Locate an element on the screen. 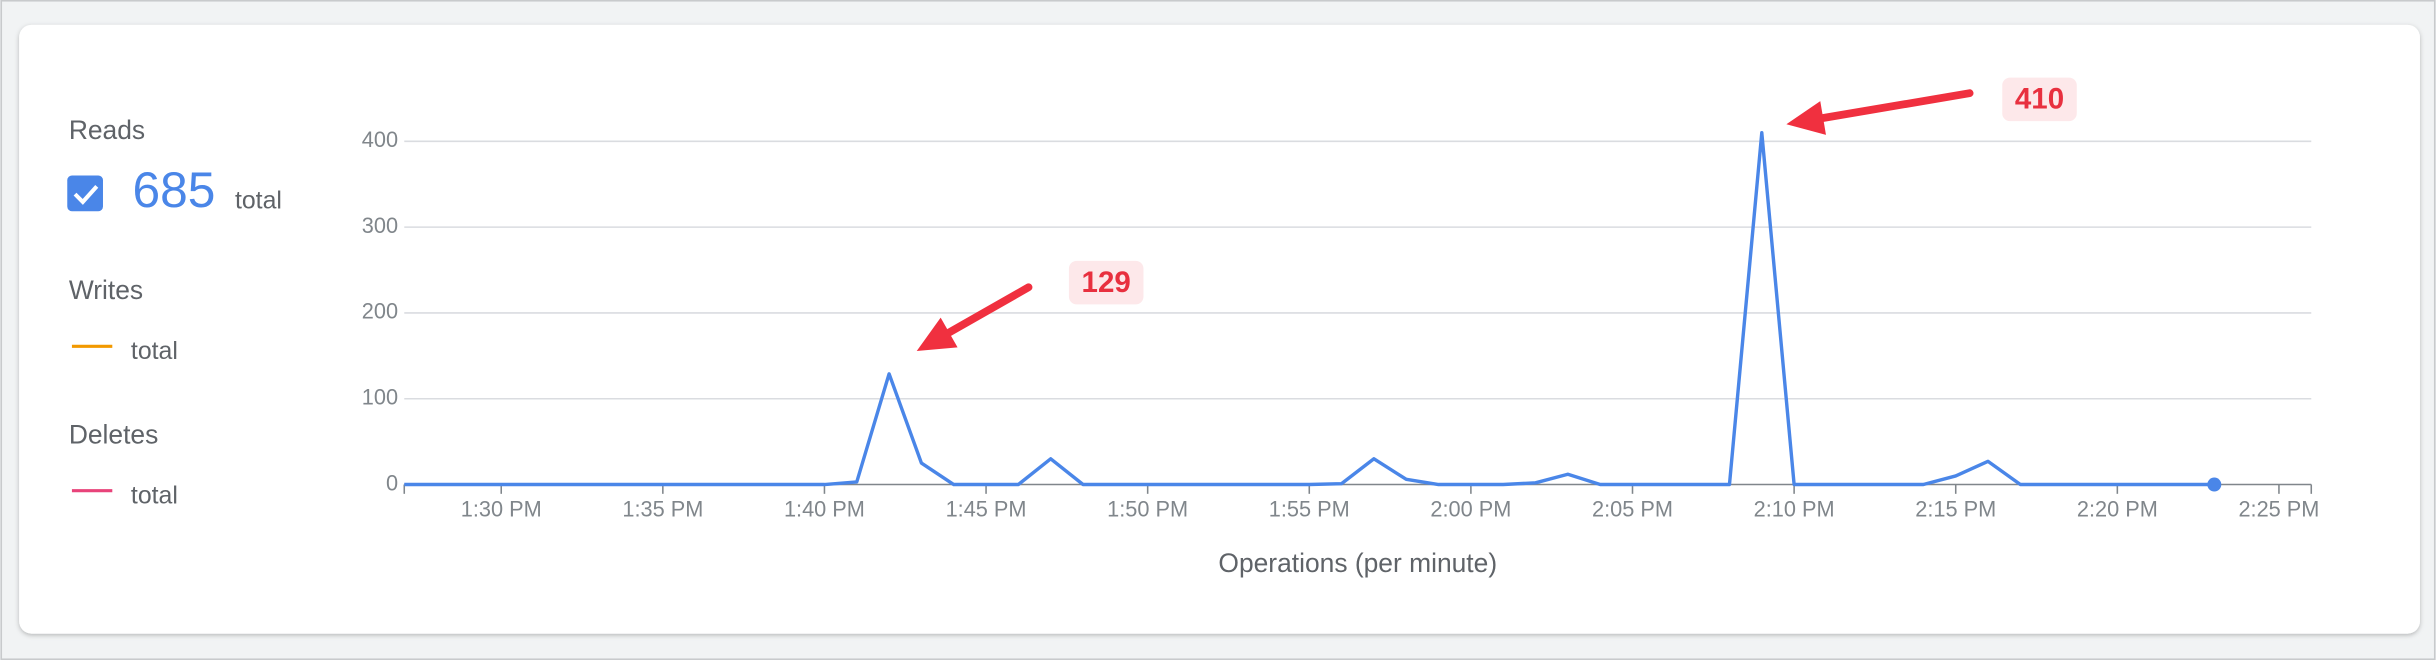 The height and width of the screenshot is (660, 2436). legend: Reads 685 total Writes total Deletes total is located at coordinates (174, 312).